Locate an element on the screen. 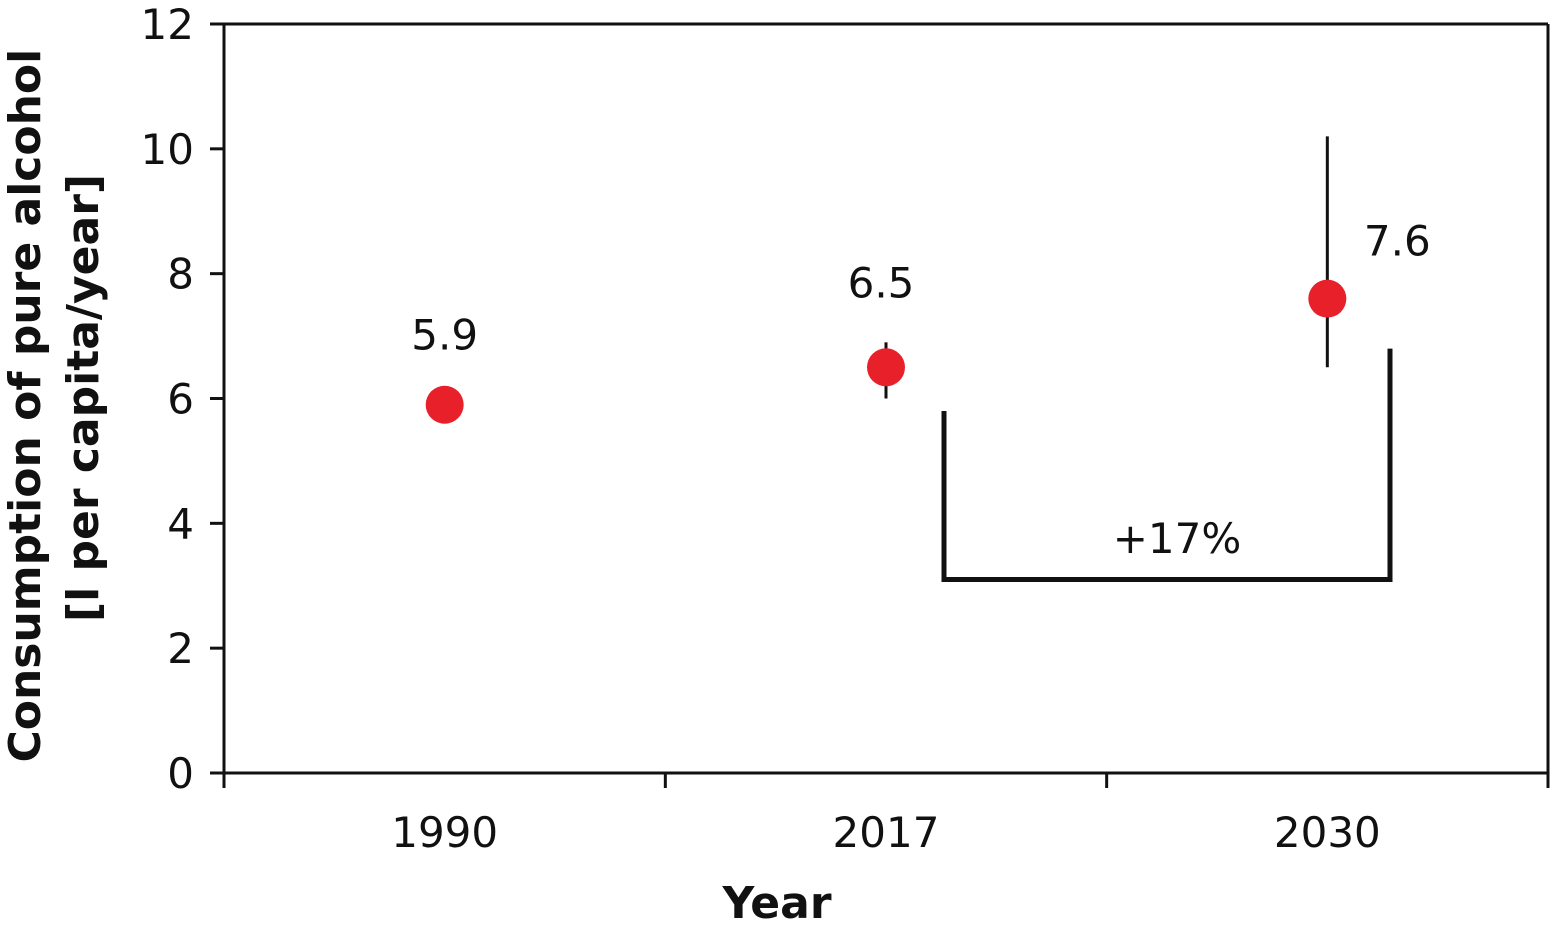  y-tick-label: 6 is located at coordinates (180, 399).